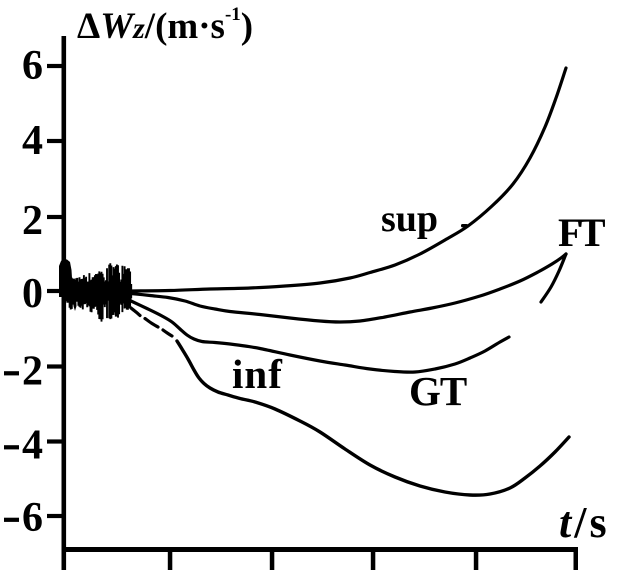 The height and width of the screenshot is (585, 618). Describe the element at coordinates (409, 219) in the screenshot. I see `svg-text: sup` at that location.